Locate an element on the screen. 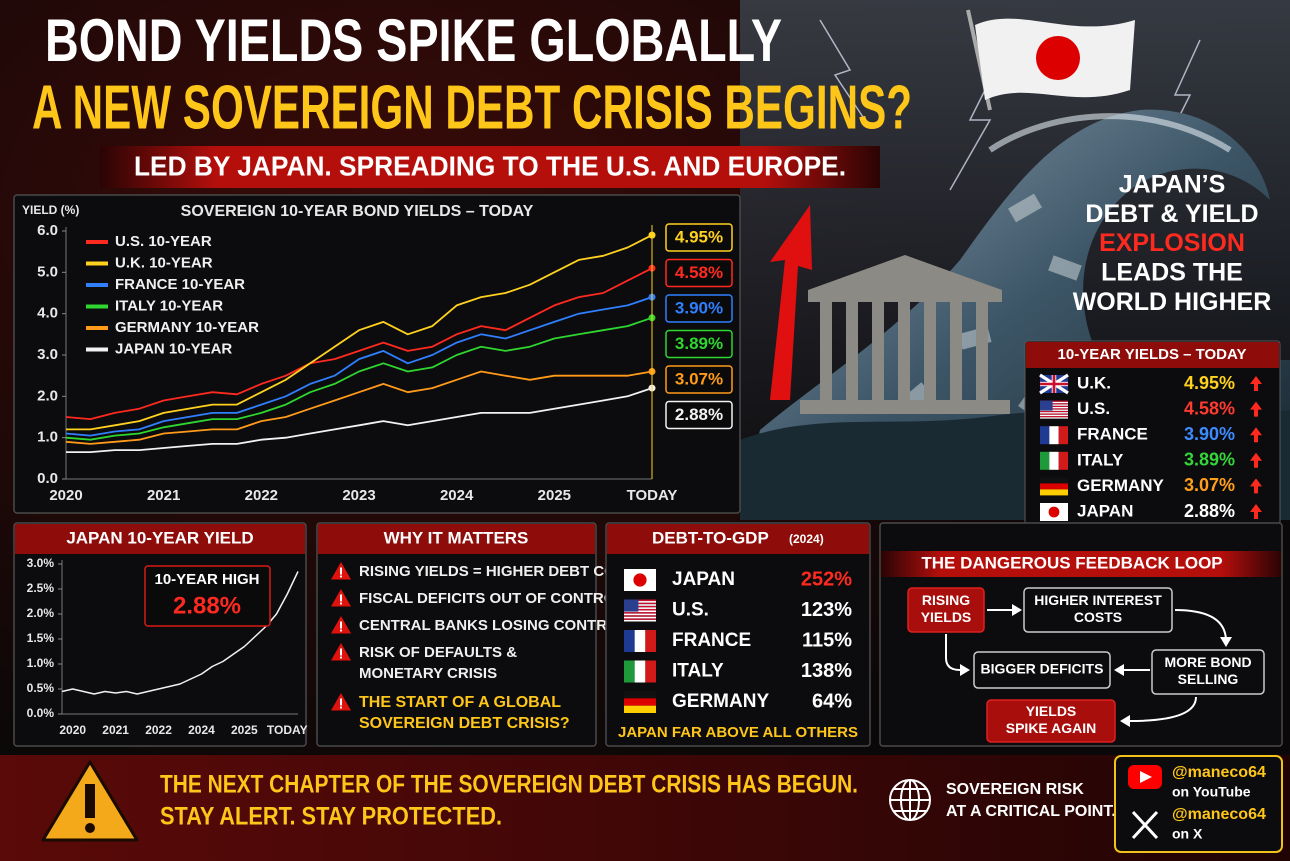 This screenshot has height=861, width=1290. x-tick-label: 2023 is located at coordinates (358, 495).